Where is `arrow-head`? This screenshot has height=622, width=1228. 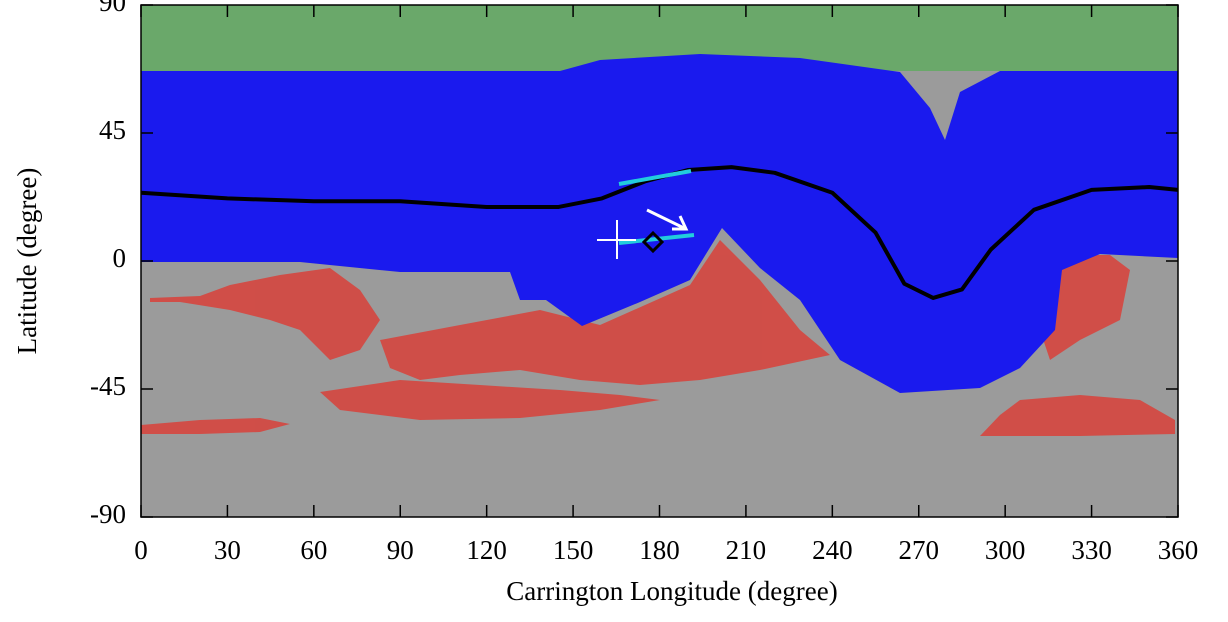
arrow-head is located at coordinates (680, 223).